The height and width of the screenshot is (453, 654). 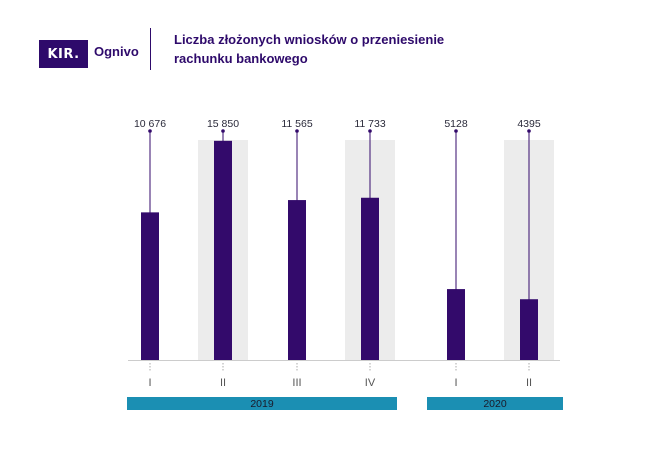 I want to click on value-label: 10 676, so click(x=150, y=124).